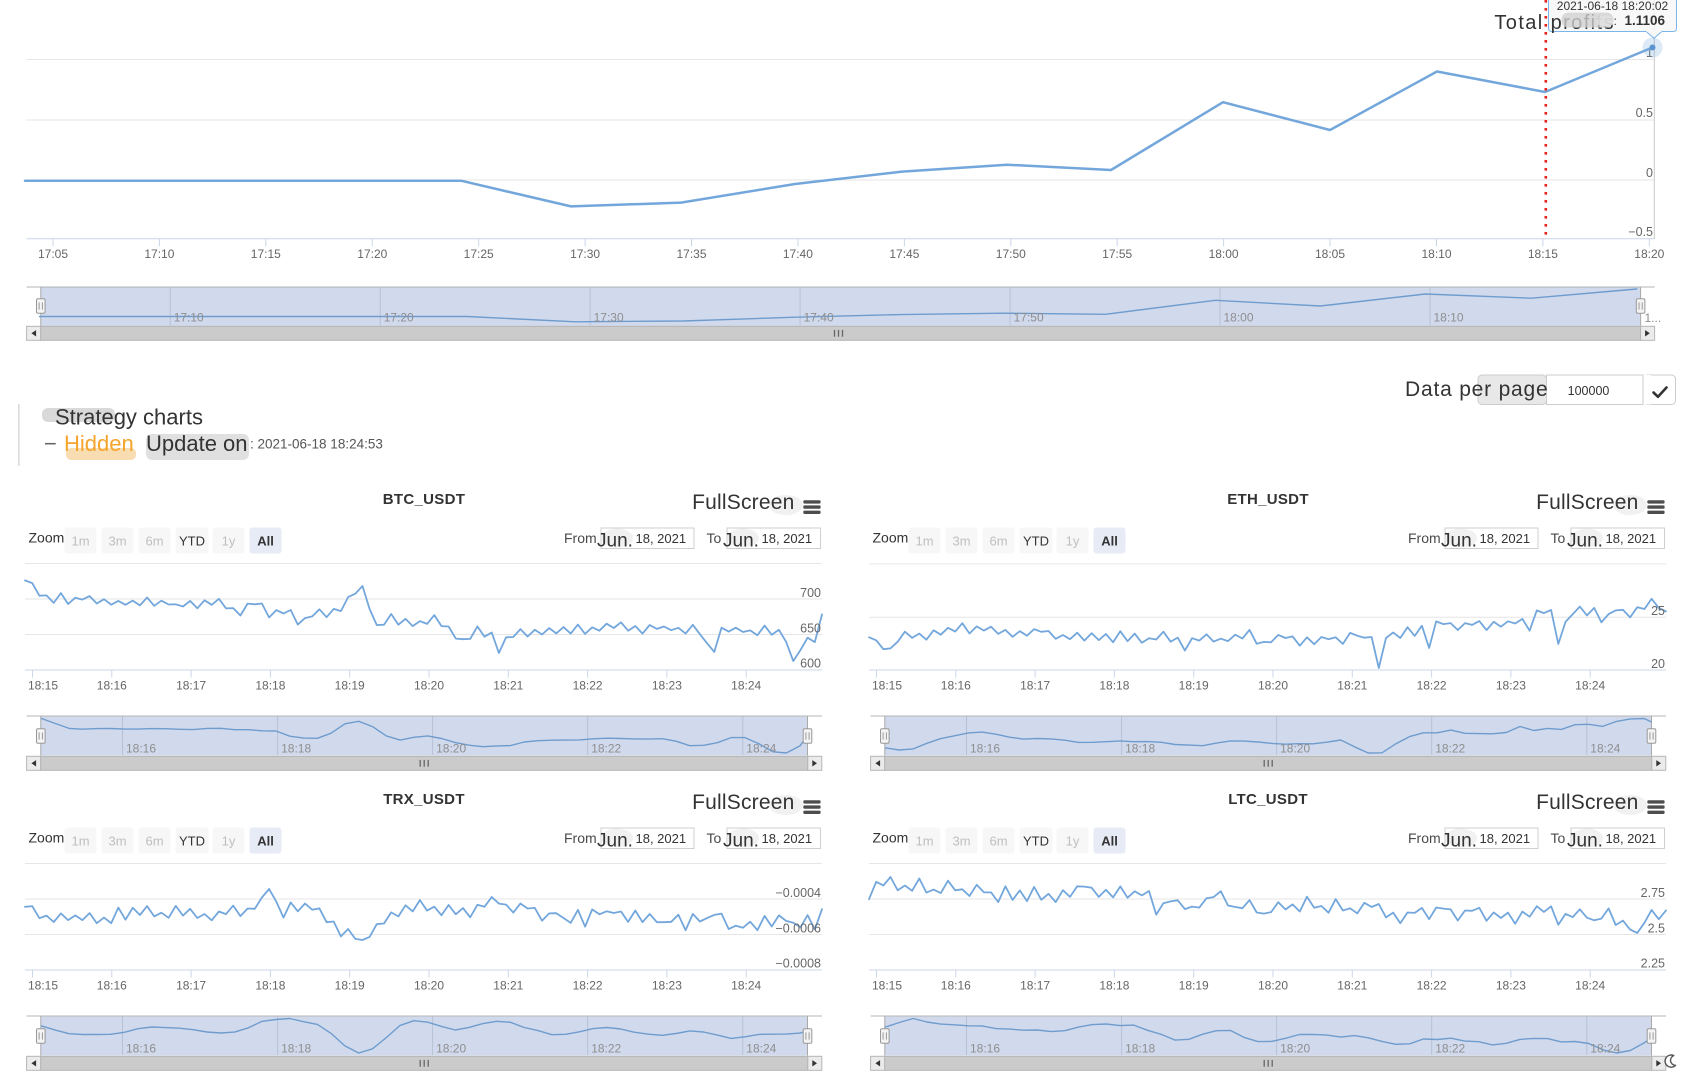  I want to click on svg-text: 0.5, so click(1644, 113).